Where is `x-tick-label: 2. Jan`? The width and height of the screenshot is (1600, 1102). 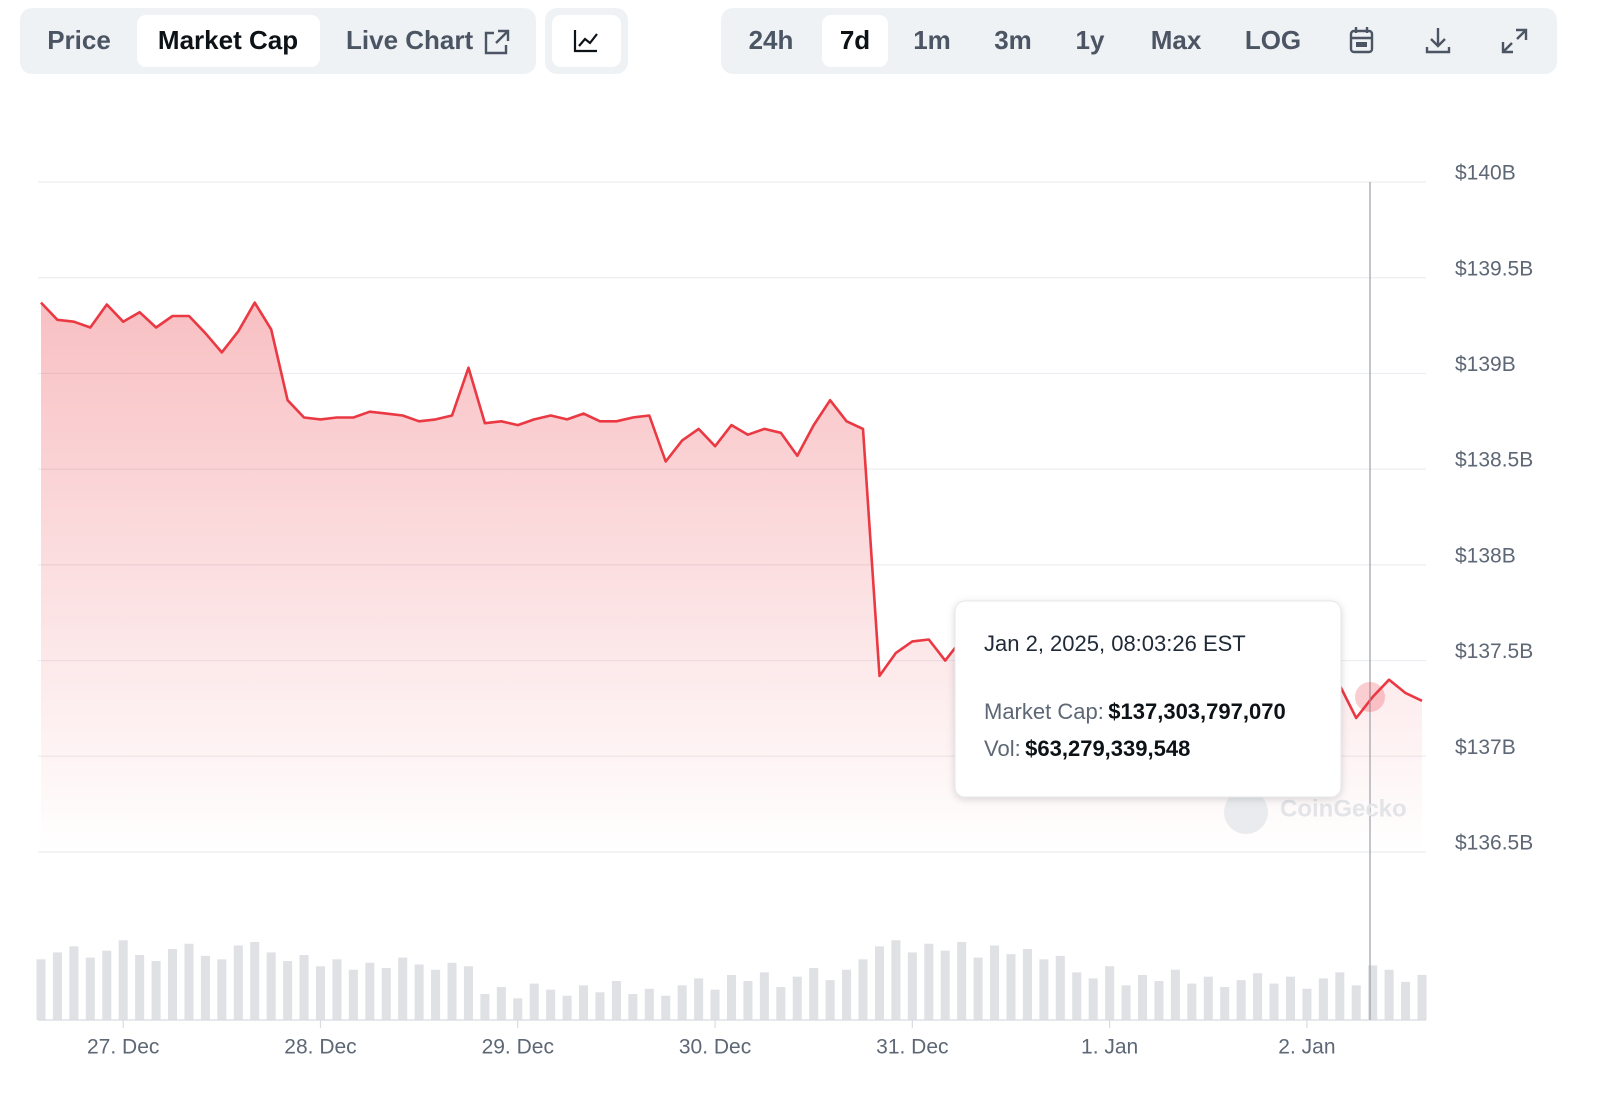
x-tick-label: 2. Jan is located at coordinates (1306, 1047).